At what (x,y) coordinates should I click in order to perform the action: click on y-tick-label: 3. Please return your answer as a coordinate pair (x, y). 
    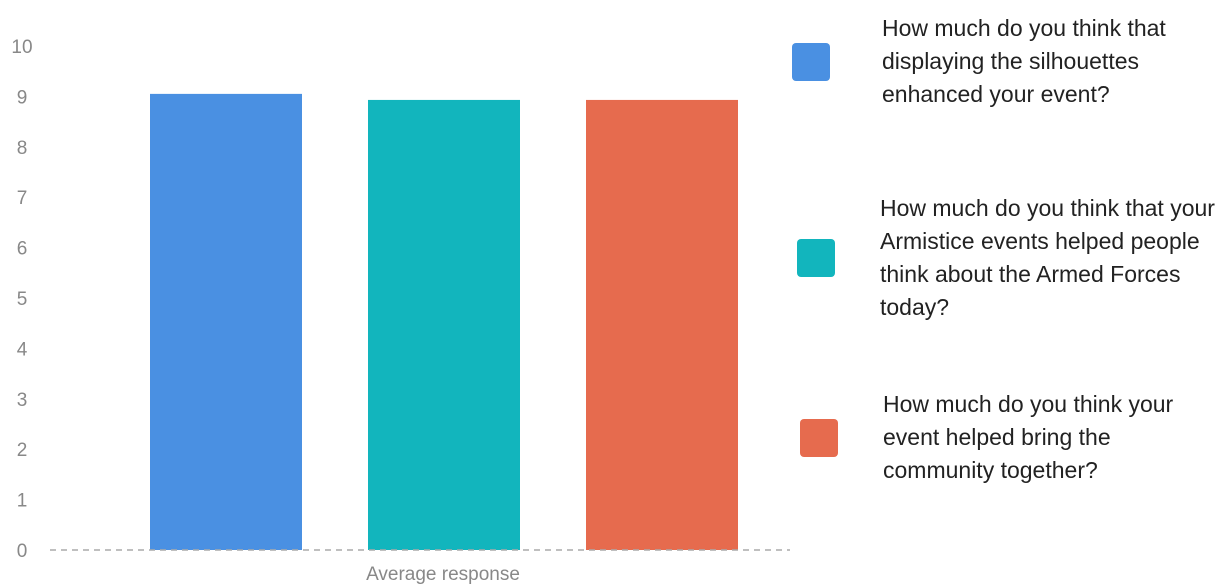
    Looking at the image, I should click on (22, 400).